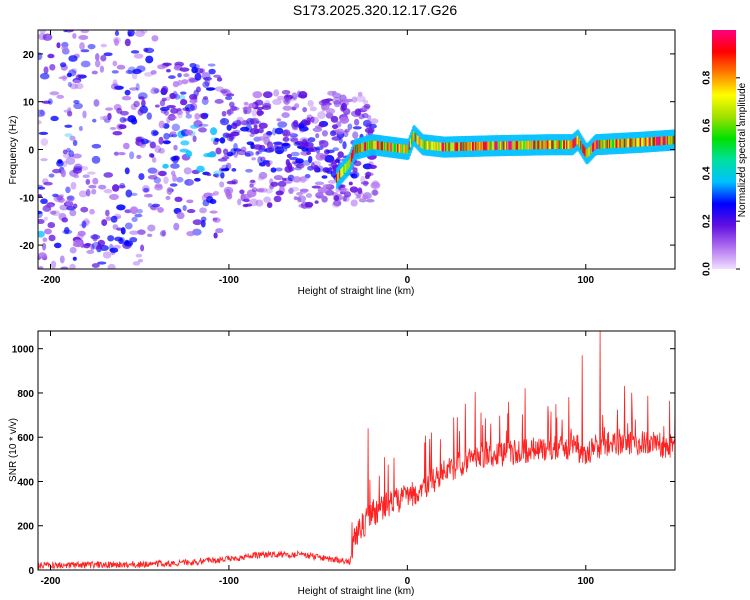 The width and height of the screenshot is (750, 600). What do you see at coordinates (408, 280) in the screenshot?
I see `spectrogram-x-tick-label: 0` at bounding box center [408, 280].